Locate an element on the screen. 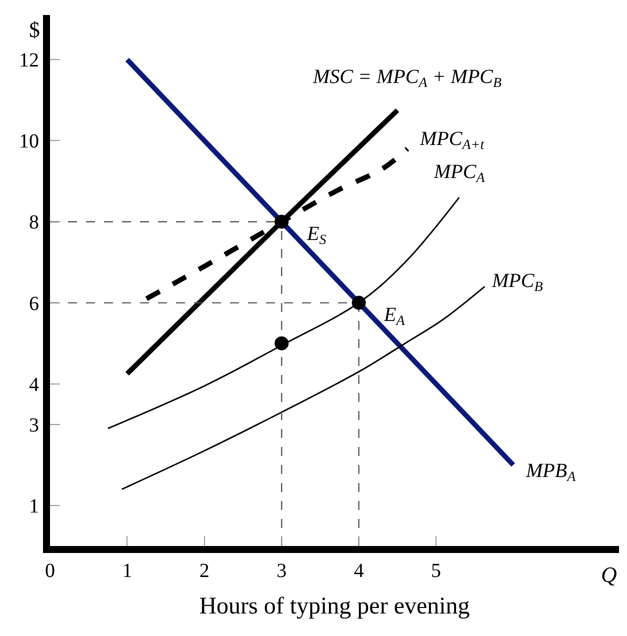  x-tick-label: 3 is located at coordinates (281, 571).